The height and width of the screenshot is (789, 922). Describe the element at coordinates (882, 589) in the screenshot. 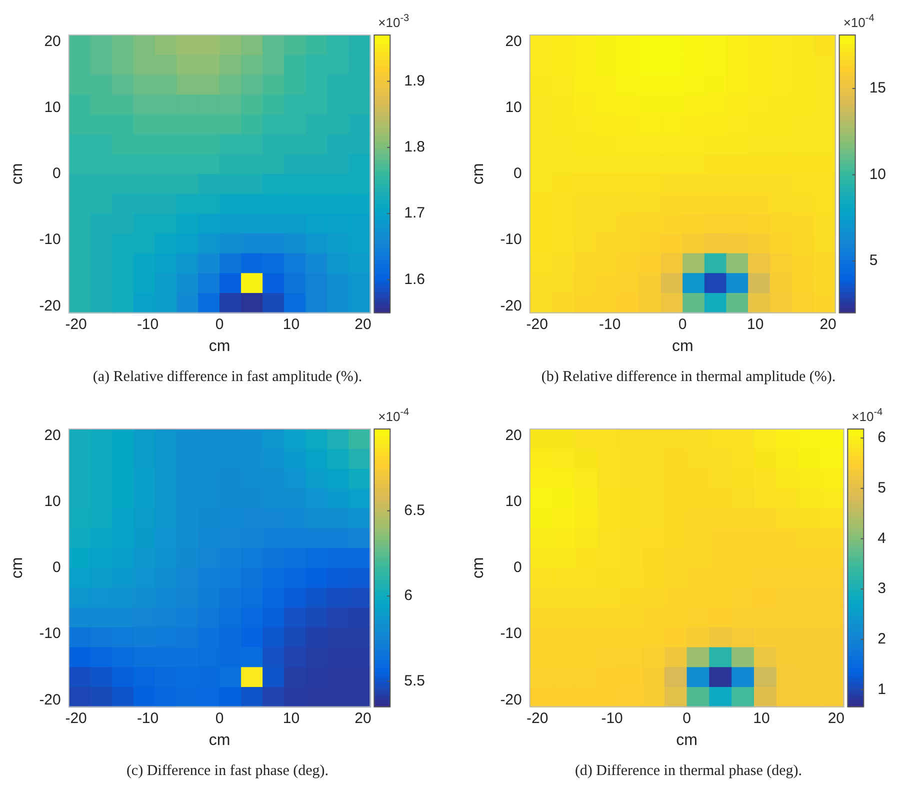

I see `color-bar-label: 3` at that location.